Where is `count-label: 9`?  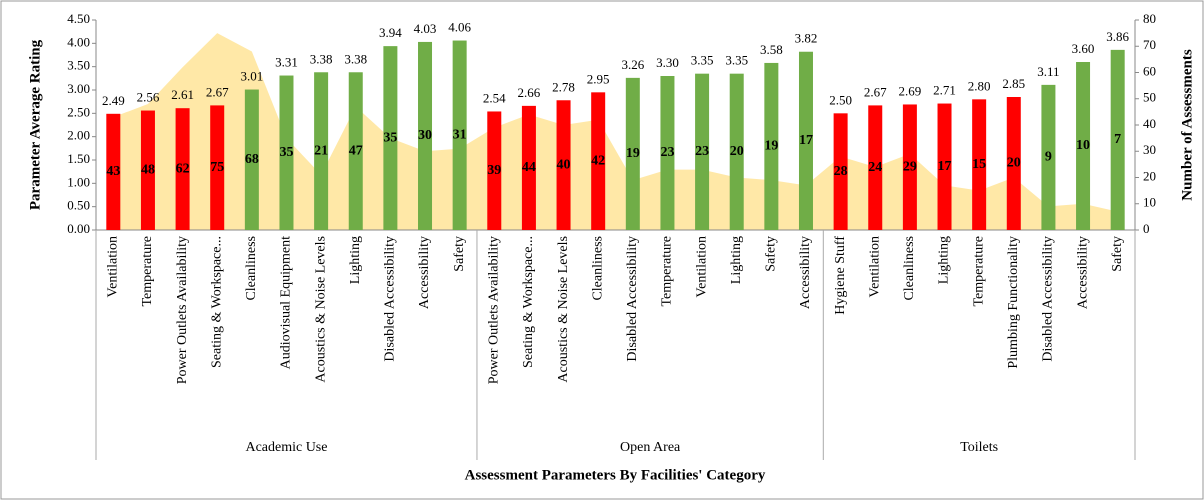 count-label: 9 is located at coordinates (1048, 157).